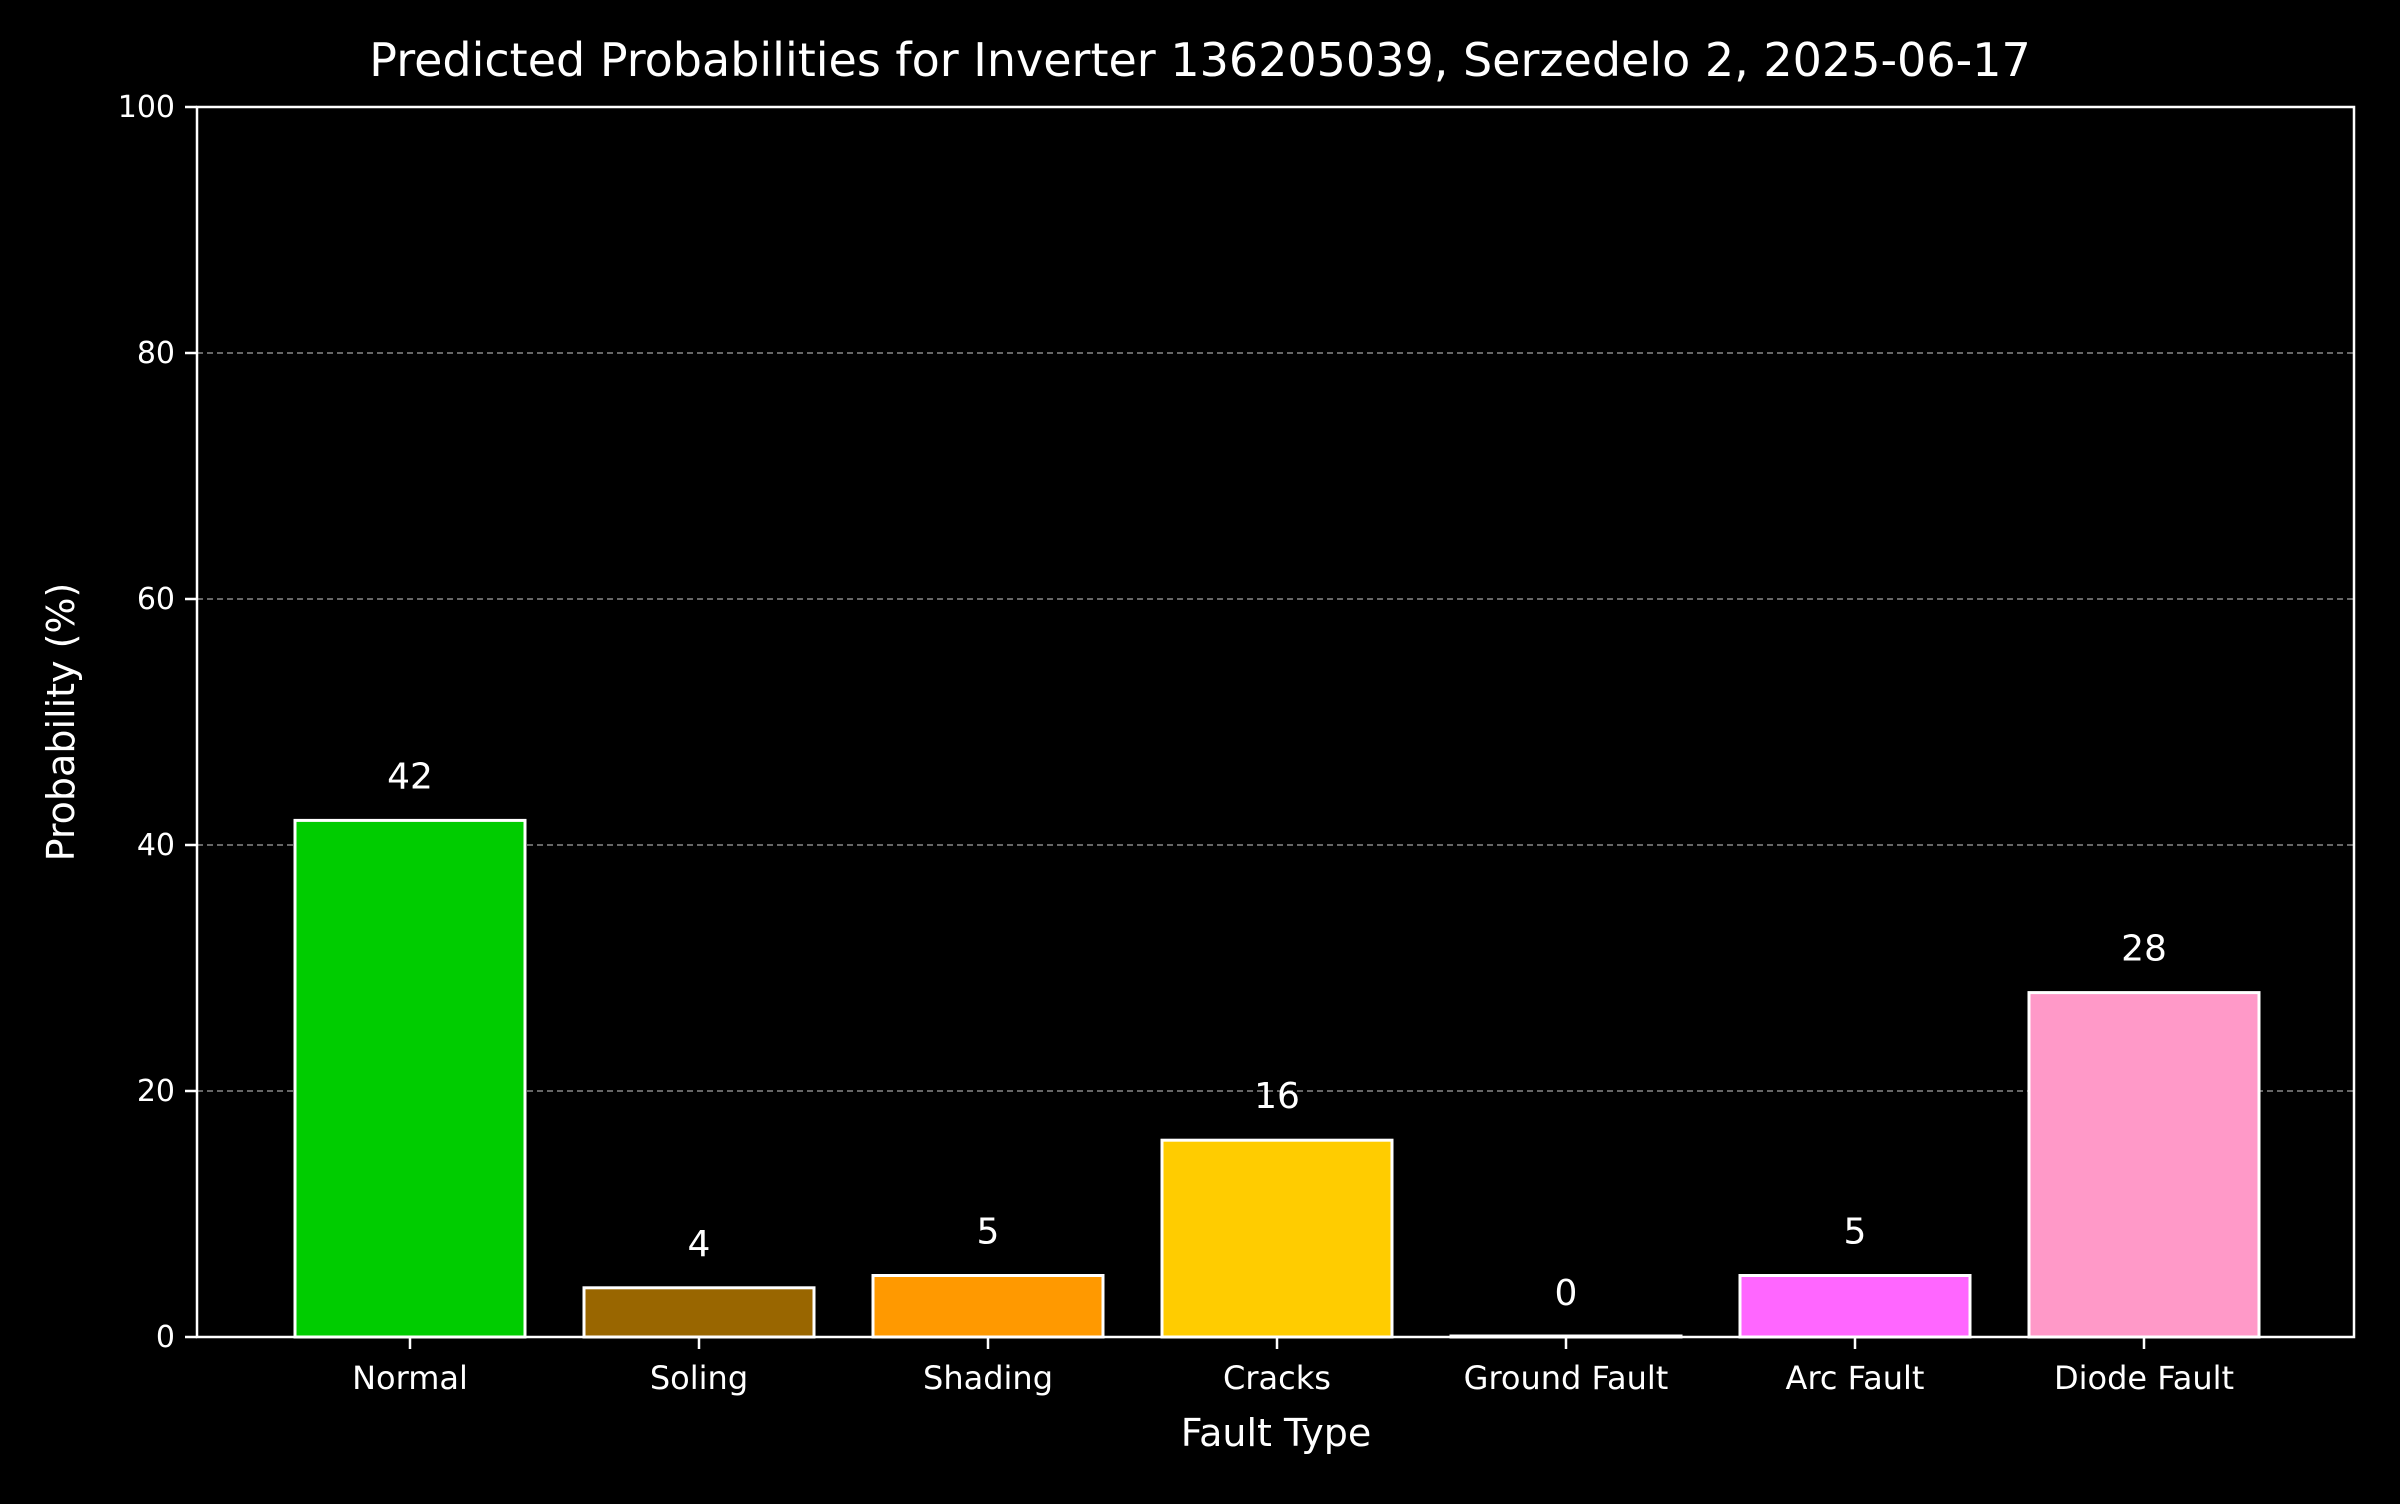 Image resolution: width=2400 pixels, height=1504 pixels. What do you see at coordinates (410, 1378) in the screenshot?
I see `x-tick-label: Normal` at bounding box center [410, 1378].